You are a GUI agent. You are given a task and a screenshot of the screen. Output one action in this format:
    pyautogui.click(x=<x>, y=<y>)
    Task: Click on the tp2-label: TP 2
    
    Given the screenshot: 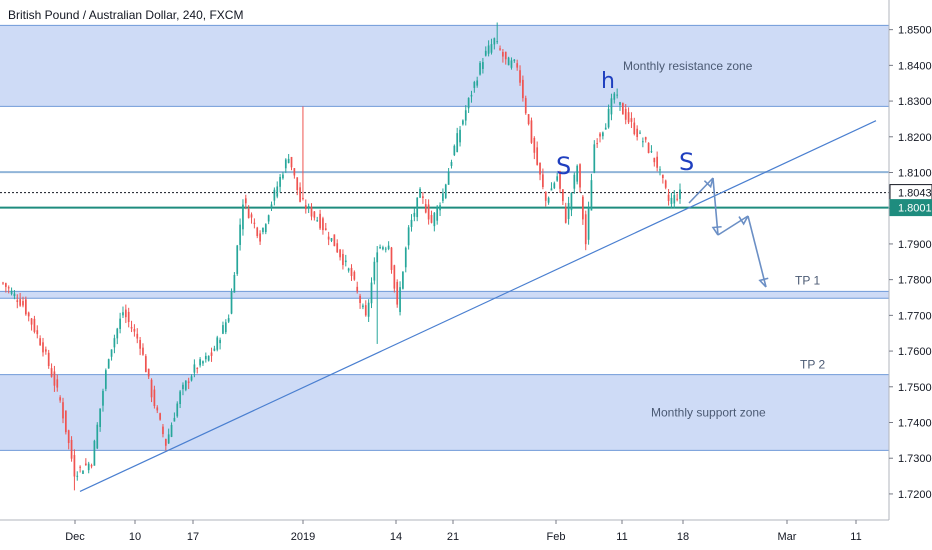 What is the action you would take?
    pyautogui.click(x=812, y=364)
    